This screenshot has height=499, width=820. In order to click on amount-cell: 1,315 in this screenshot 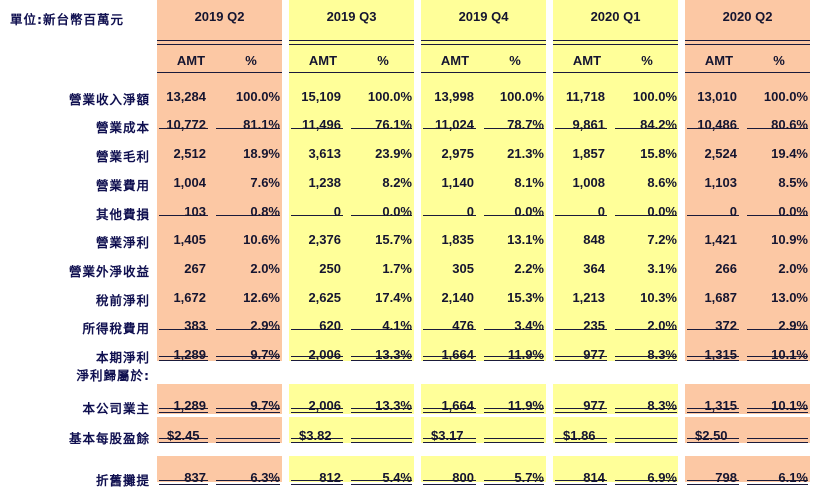, I will do `click(720, 405)`.